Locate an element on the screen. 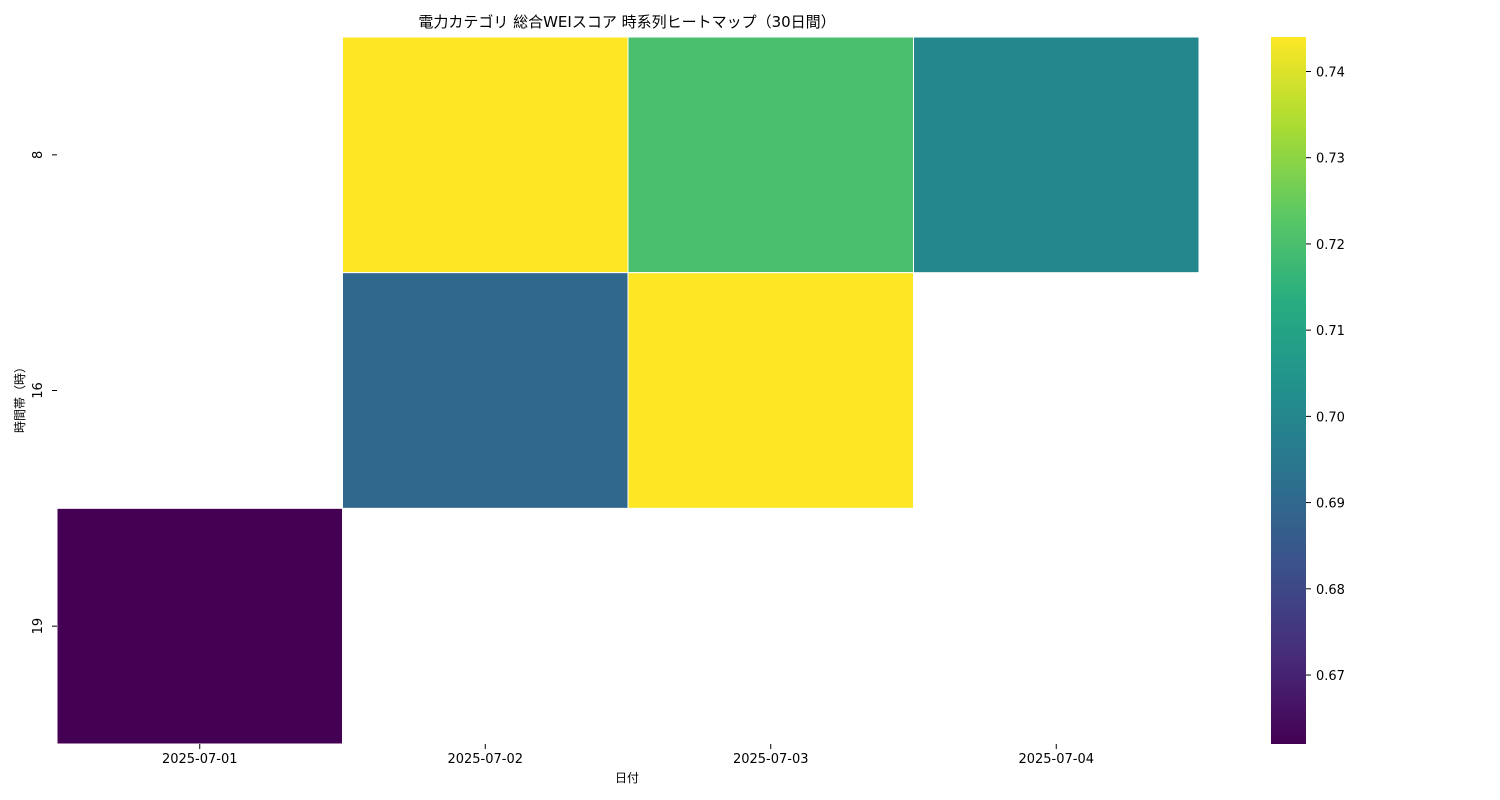 The height and width of the screenshot is (800, 1500). y-tick-label: 16 is located at coordinates (38, 390).